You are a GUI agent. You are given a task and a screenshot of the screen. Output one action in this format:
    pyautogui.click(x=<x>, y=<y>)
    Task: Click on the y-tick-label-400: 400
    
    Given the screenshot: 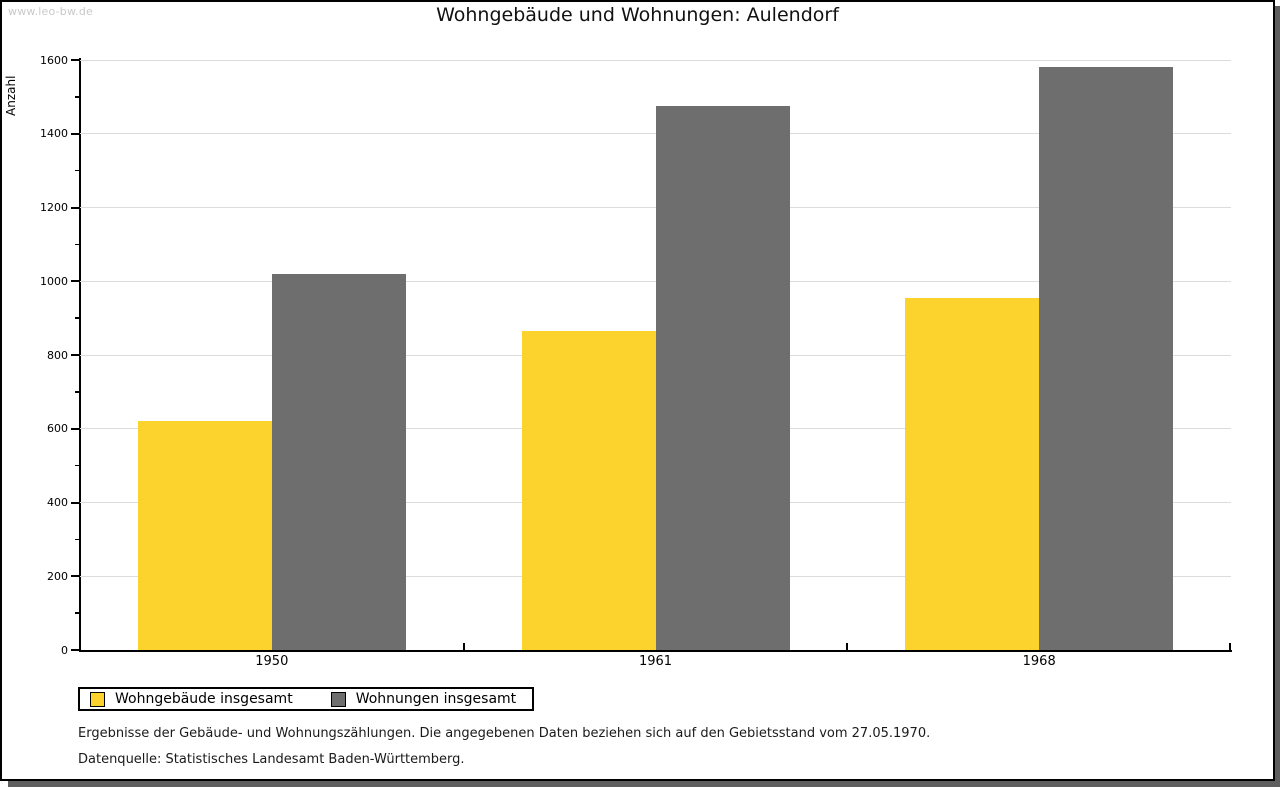 What is the action you would take?
    pyautogui.click(x=57, y=502)
    